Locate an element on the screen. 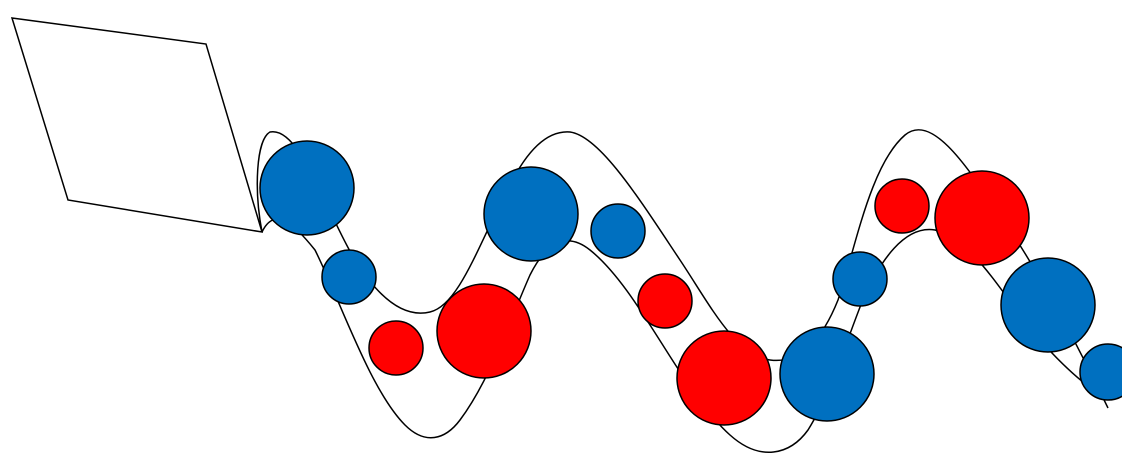 The height and width of the screenshot is (459, 1122). parallelogram-shape is located at coordinates (137, 125).